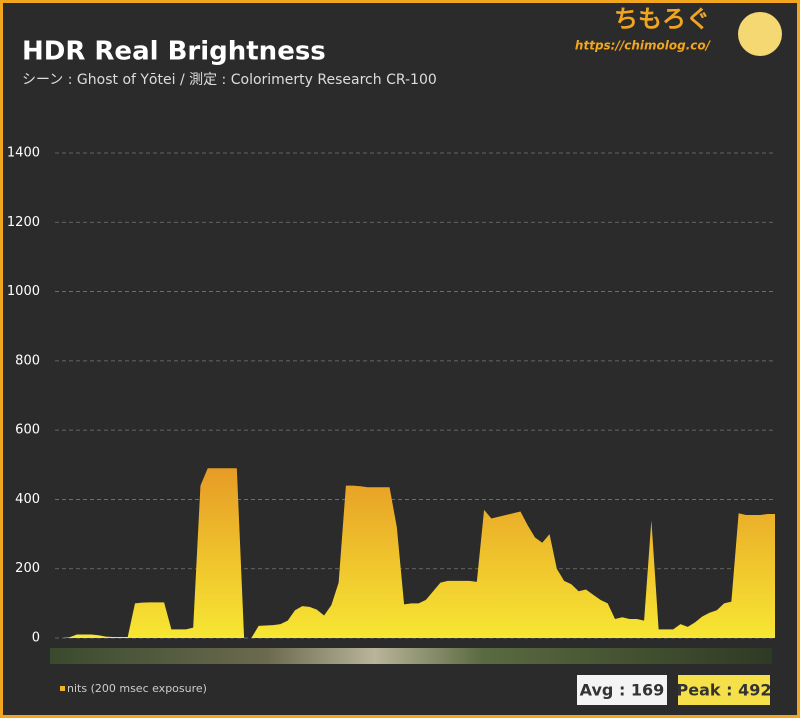  What do you see at coordinates (36, 638) in the screenshot?
I see `y-tick-label: 0` at bounding box center [36, 638].